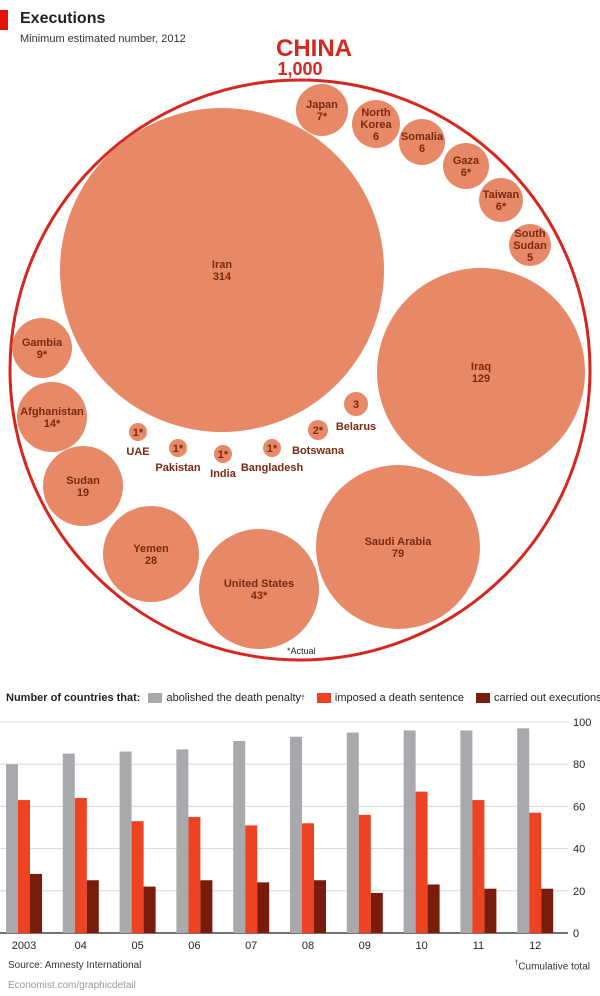 The image size is (600, 996). I want to click on bubble-label-japan: Japan, so click(322, 105).